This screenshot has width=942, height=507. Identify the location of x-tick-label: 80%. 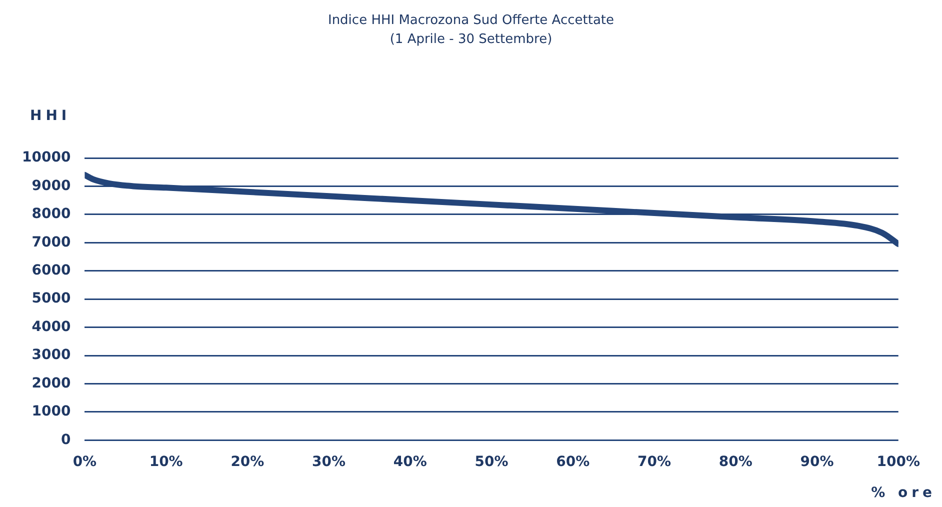
(735, 462).